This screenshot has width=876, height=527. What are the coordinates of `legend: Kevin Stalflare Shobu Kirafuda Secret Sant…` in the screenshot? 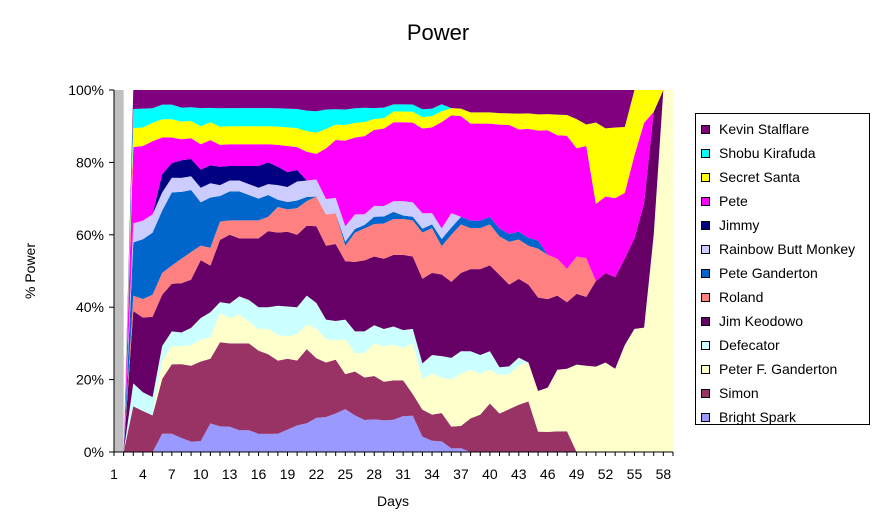 It's located at (782, 269).